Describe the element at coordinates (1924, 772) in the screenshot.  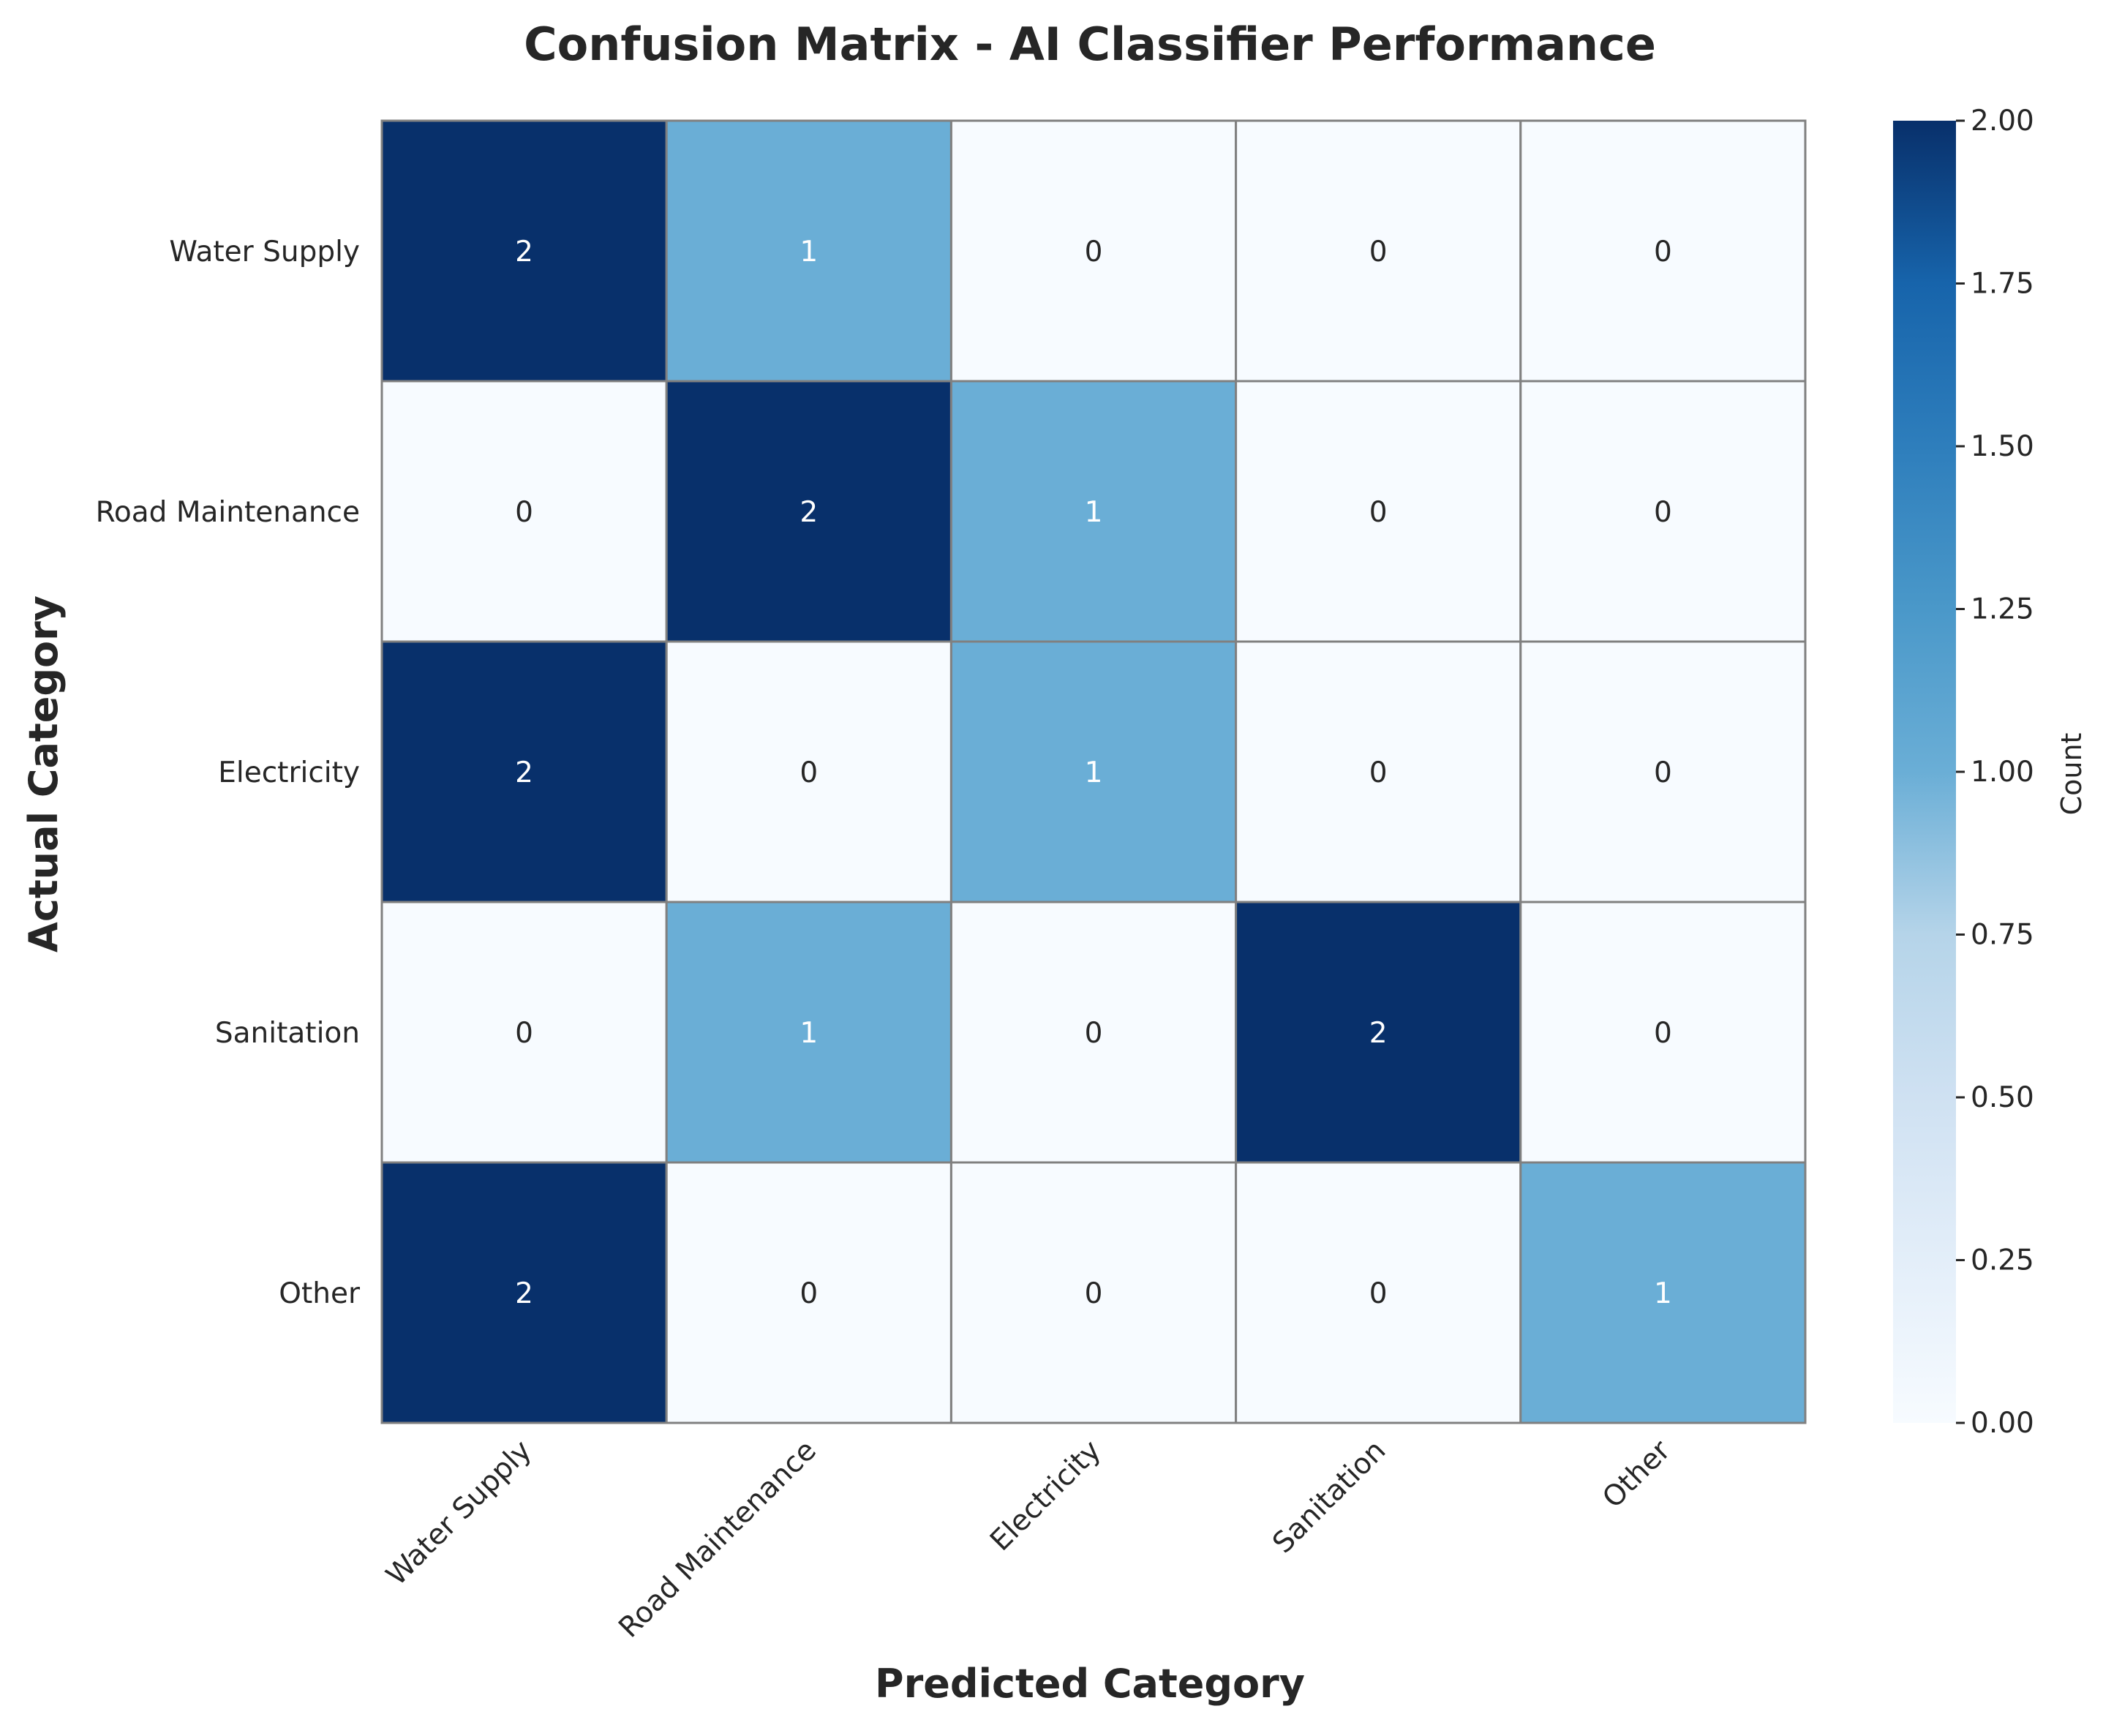
I see `colorbar` at that location.